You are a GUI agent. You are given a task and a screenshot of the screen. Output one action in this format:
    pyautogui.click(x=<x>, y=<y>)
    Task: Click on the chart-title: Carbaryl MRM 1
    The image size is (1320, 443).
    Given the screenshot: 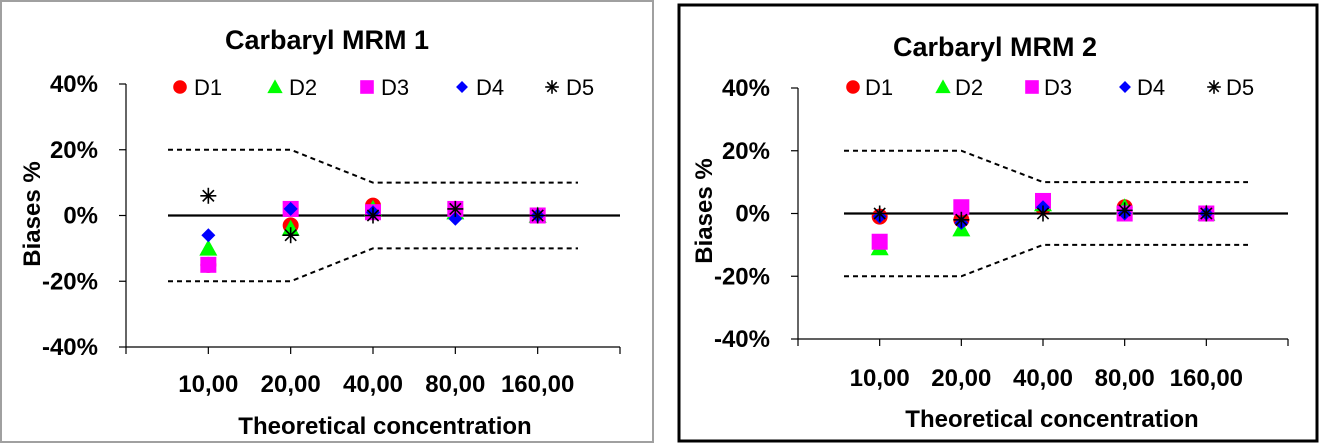 What is the action you would take?
    pyautogui.click(x=327, y=40)
    